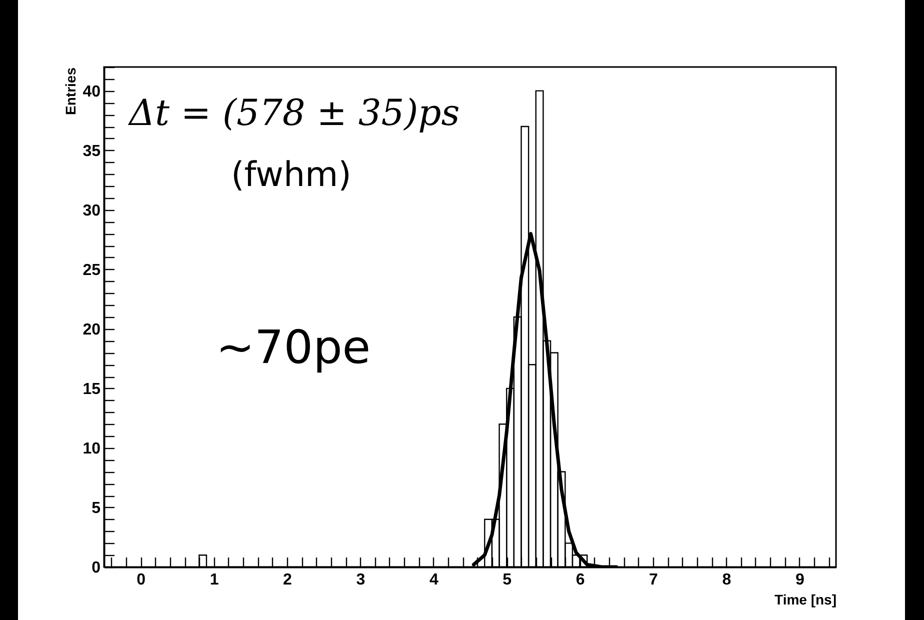  Describe the element at coordinates (293, 113) in the screenshot. I see `annotation: Δt = (578 ± 35)ps` at that location.